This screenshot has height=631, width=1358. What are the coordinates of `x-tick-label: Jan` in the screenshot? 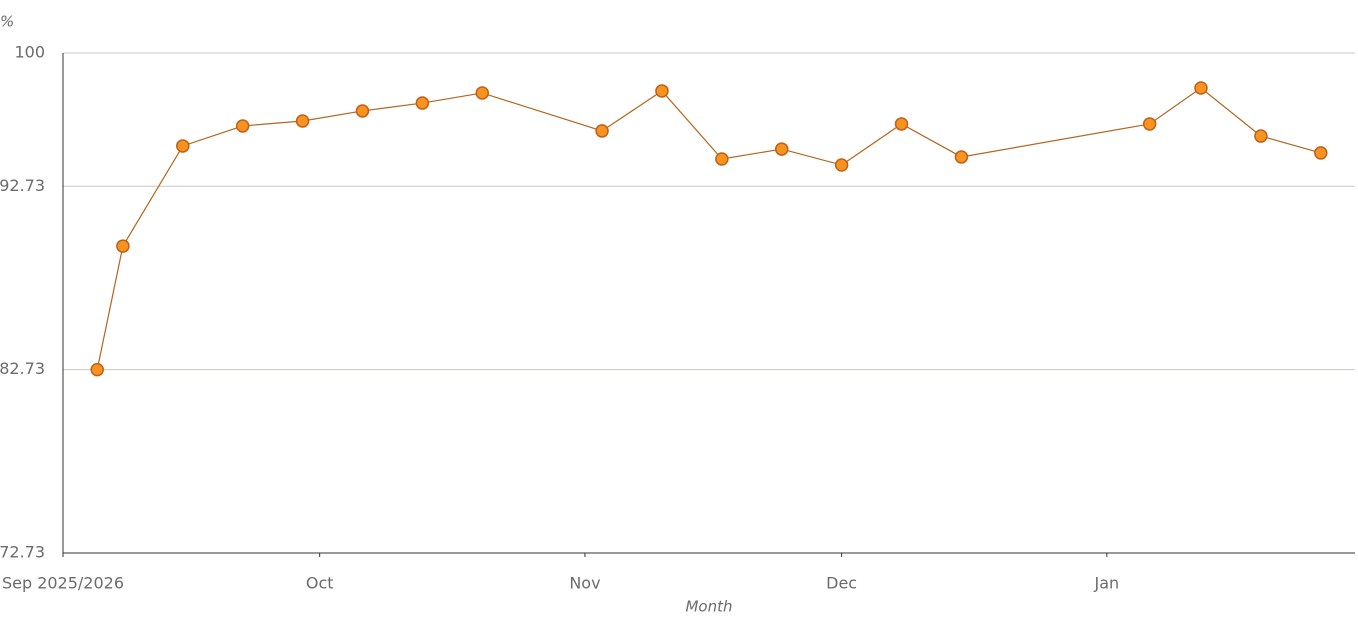 It's located at (1107, 583).